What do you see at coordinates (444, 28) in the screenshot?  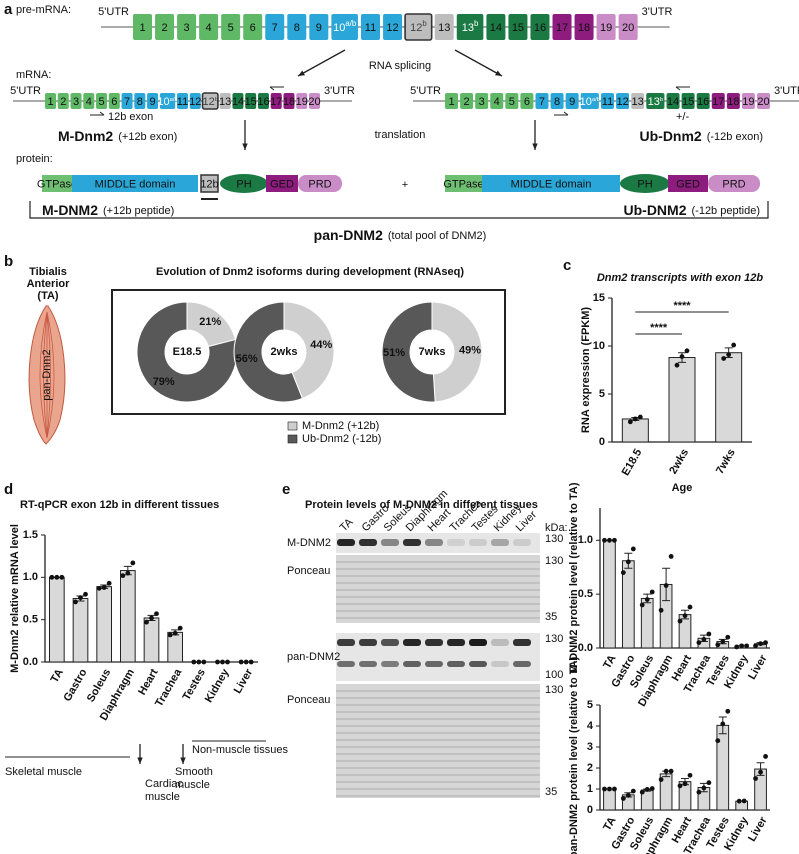 I see `exon-label: 13` at bounding box center [444, 28].